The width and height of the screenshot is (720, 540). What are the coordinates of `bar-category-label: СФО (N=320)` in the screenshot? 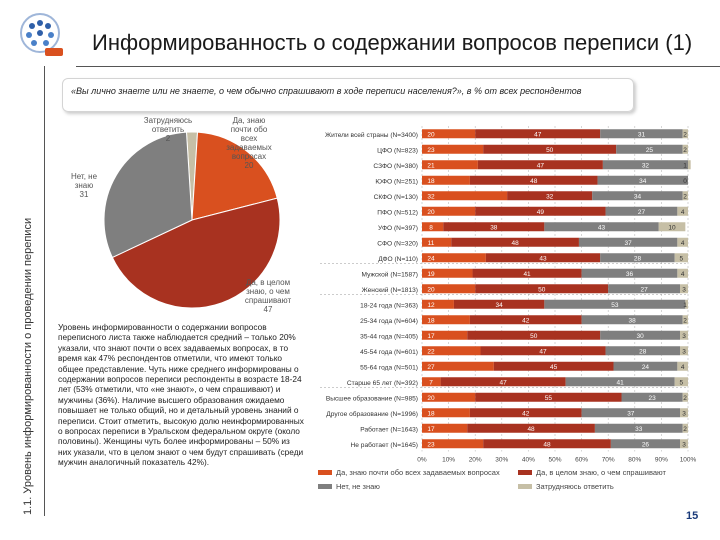 It's located at (397, 243).